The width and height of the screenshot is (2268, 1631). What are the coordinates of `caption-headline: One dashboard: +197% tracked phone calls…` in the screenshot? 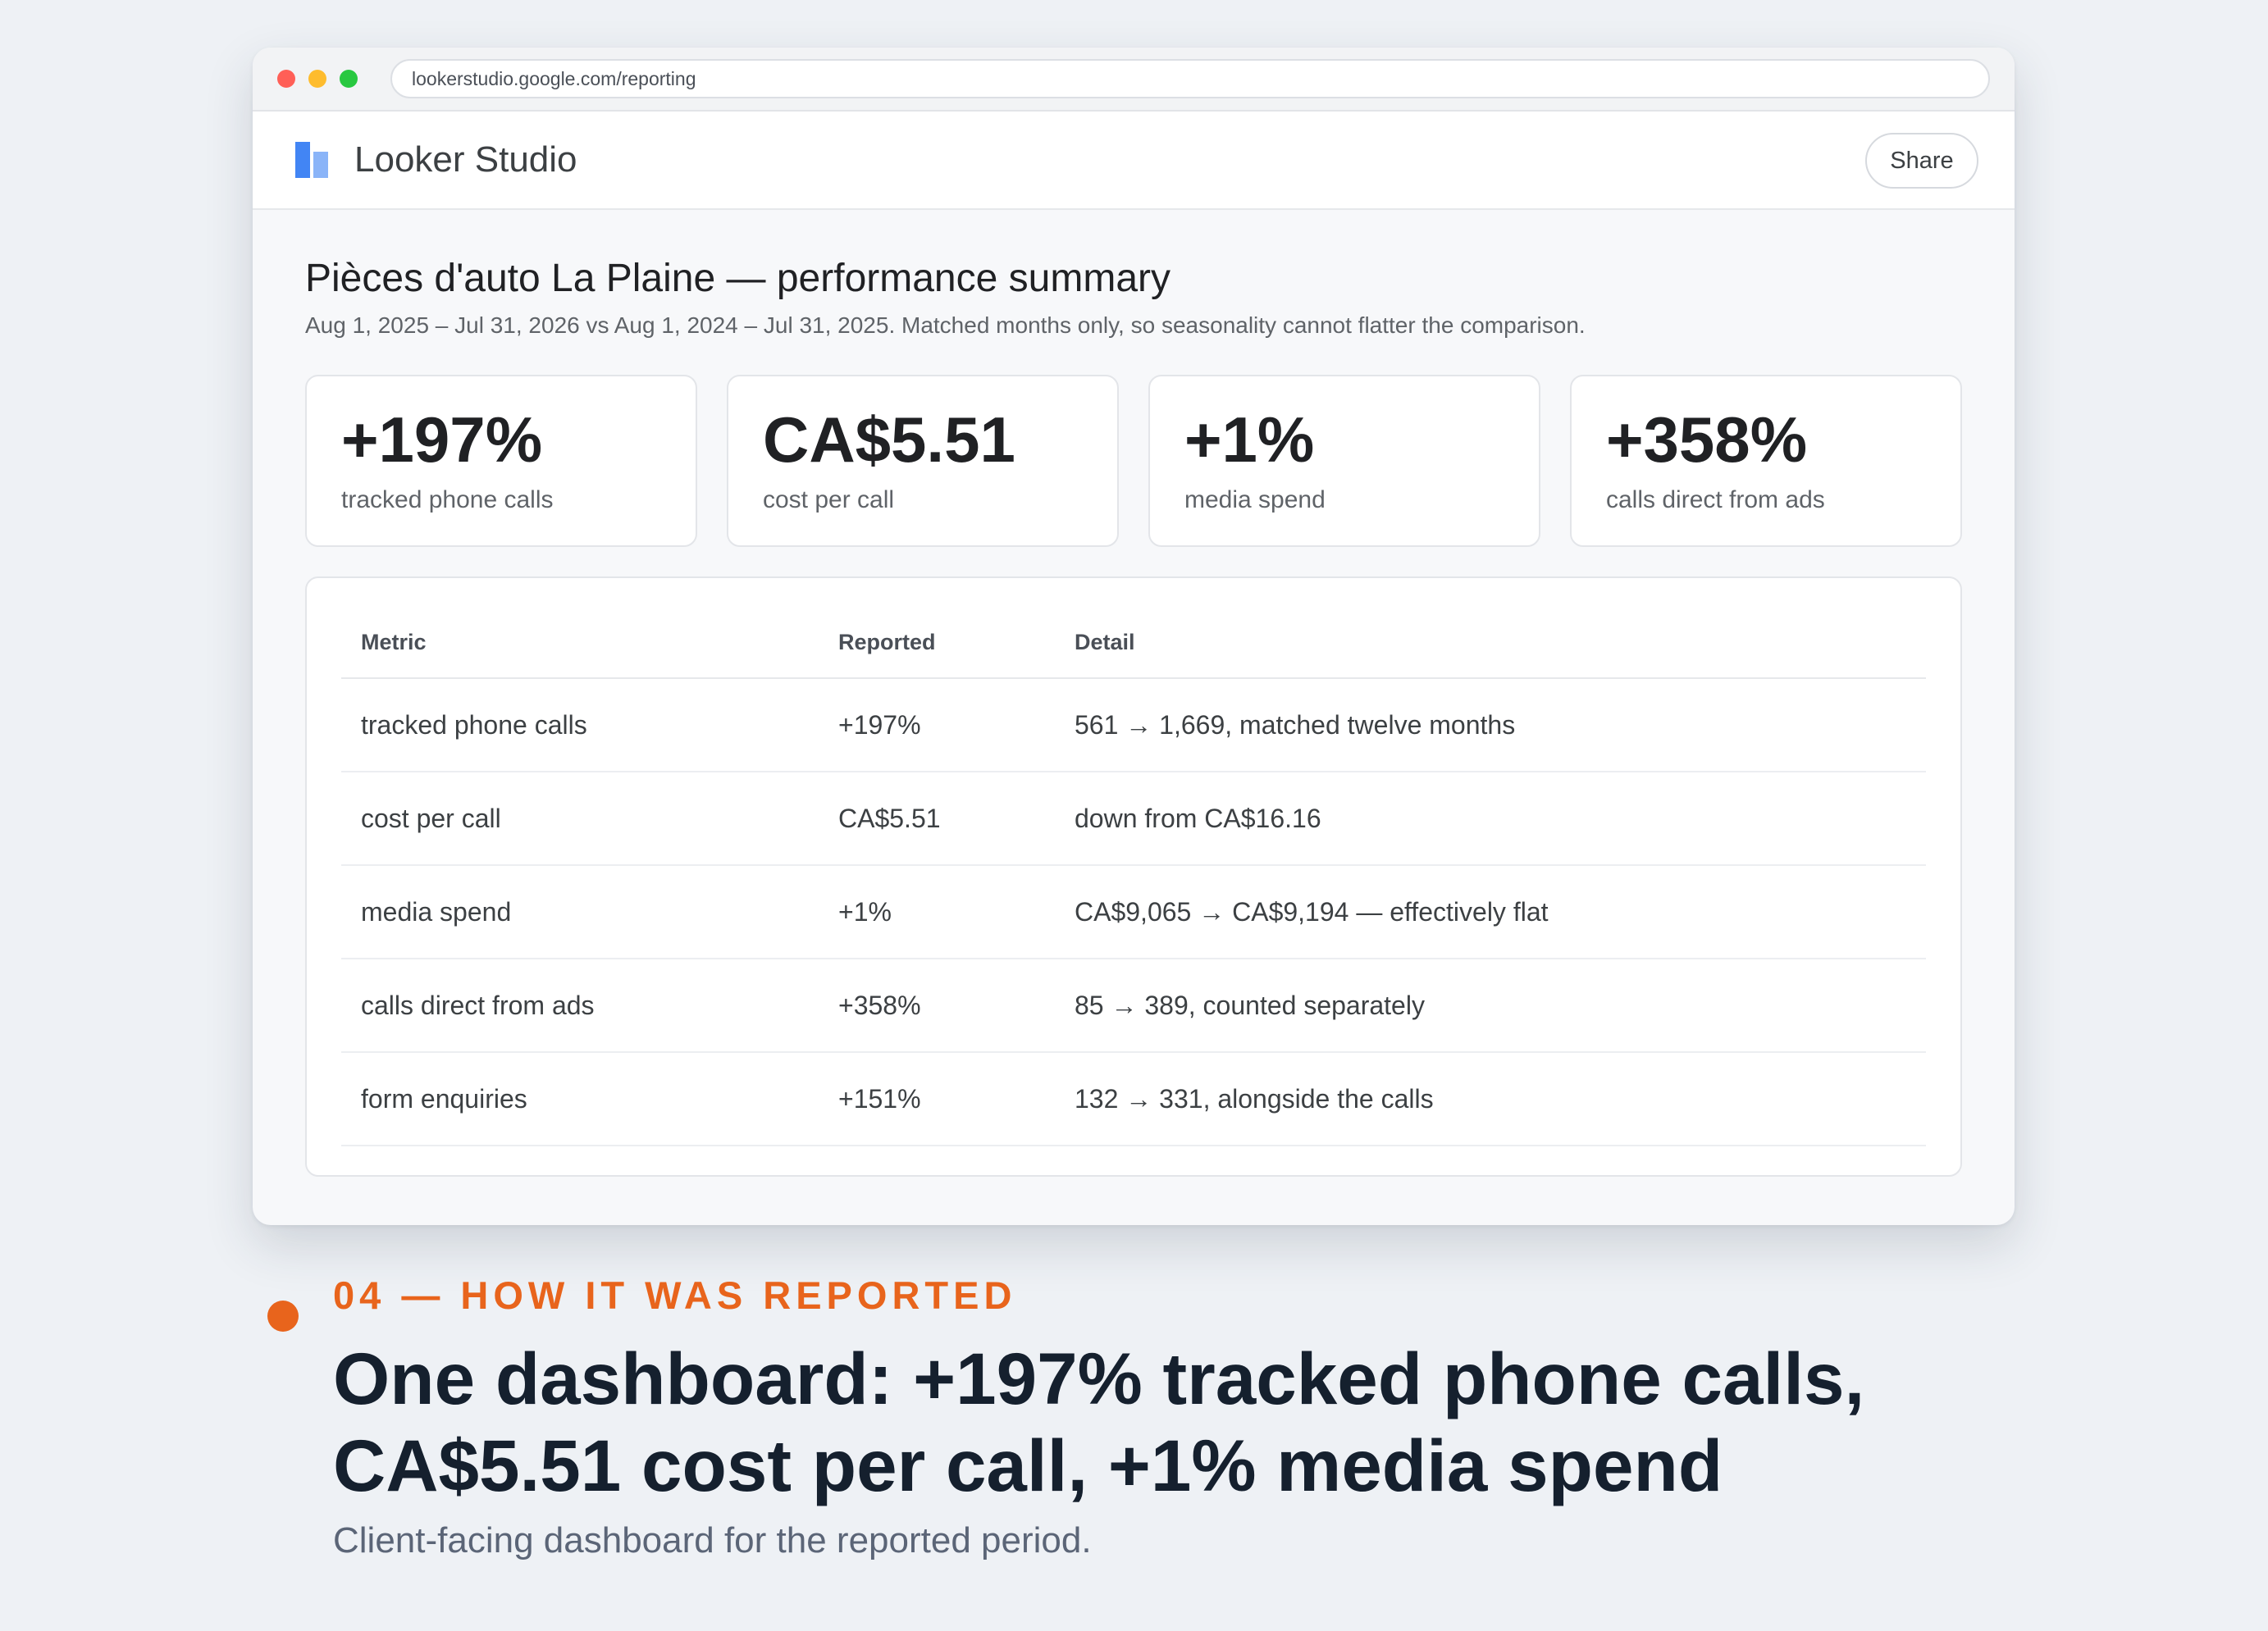 It's located at (1235, 1422).